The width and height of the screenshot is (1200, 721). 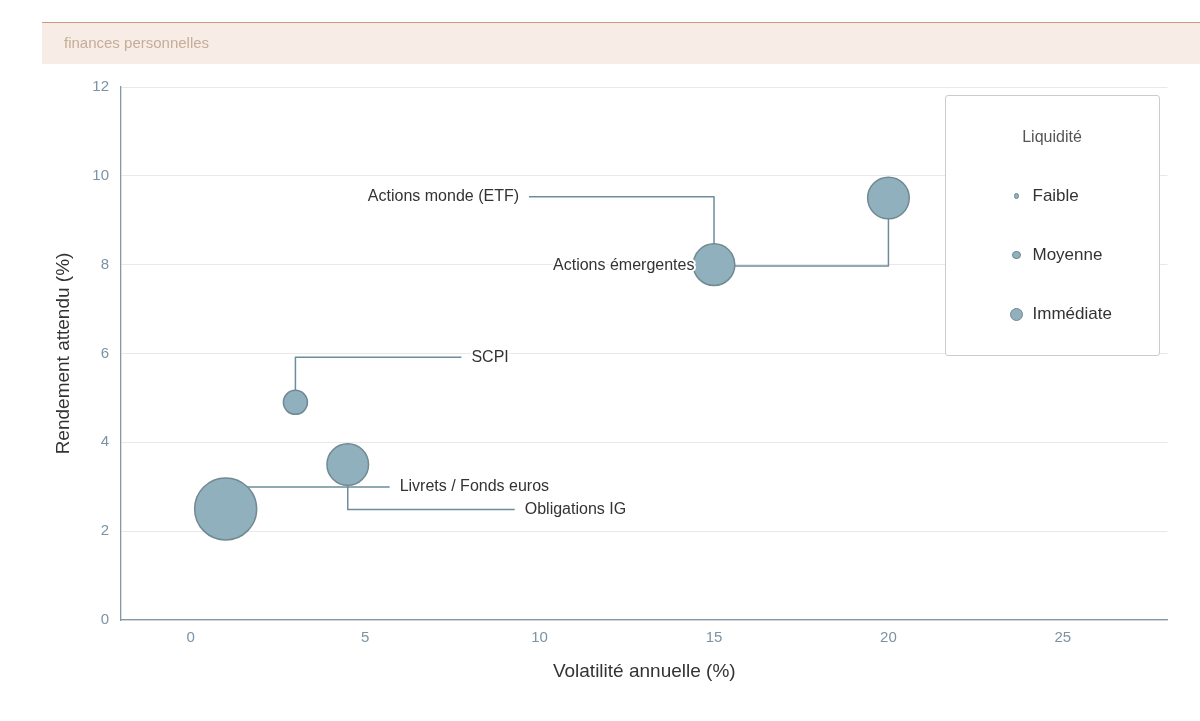 What do you see at coordinates (490, 356) in the screenshot?
I see `annotation: SCPI` at bounding box center [490, 356].